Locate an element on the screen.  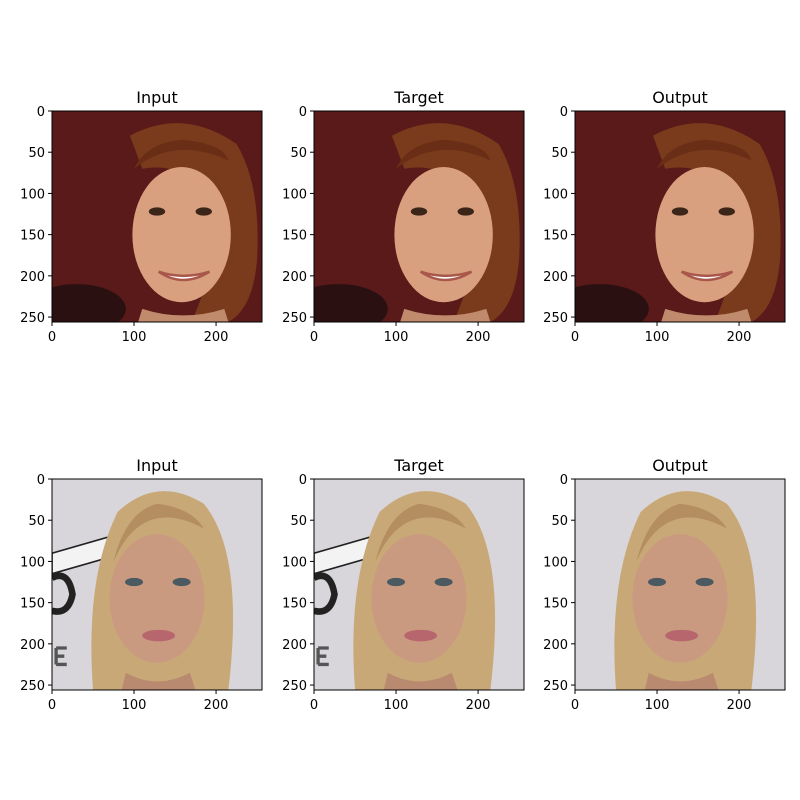
panel-1-1: Input 0 100 200 0 50 100 150 200 250 is located at coordinates (141, 216).